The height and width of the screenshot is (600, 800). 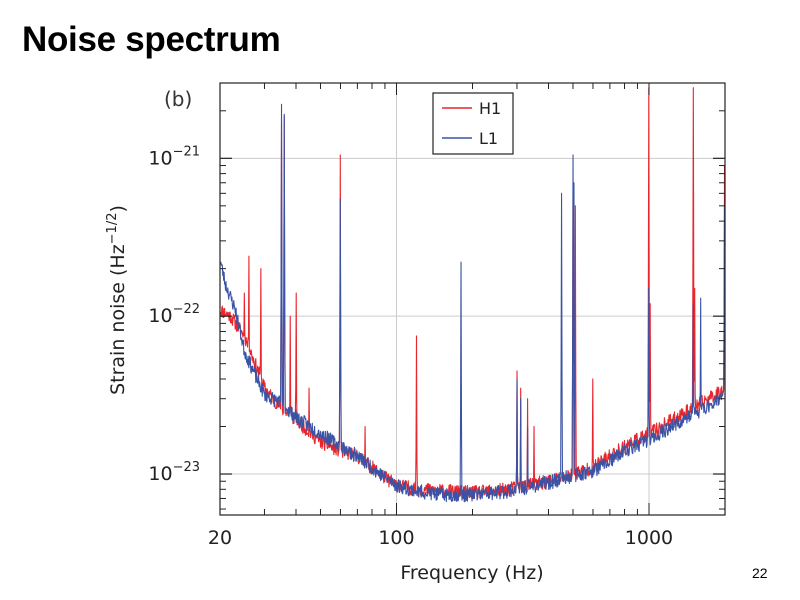 What do you see at coordinates (178, 99) in the screenshot?
I see `panel-label: (b)` at bounding box center [178, 99].